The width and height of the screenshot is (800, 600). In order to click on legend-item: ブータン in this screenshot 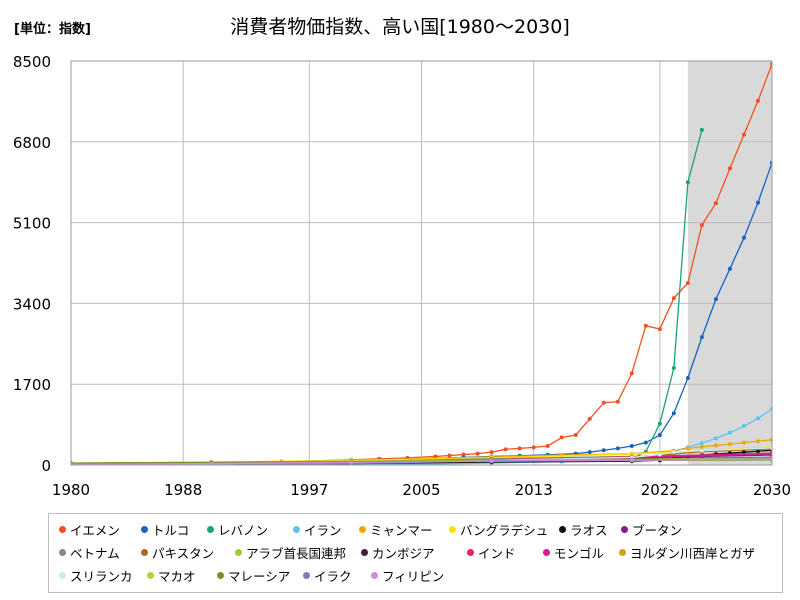, I will do `click(651, 529)`.